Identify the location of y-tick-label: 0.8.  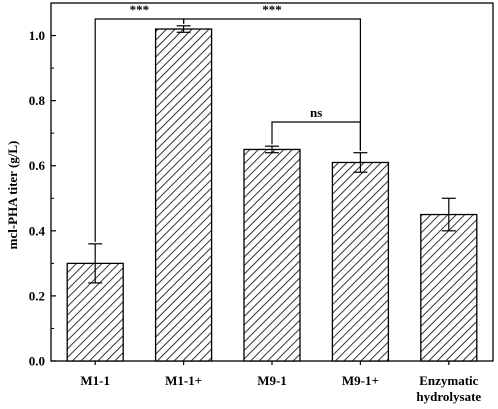
(37, 100).